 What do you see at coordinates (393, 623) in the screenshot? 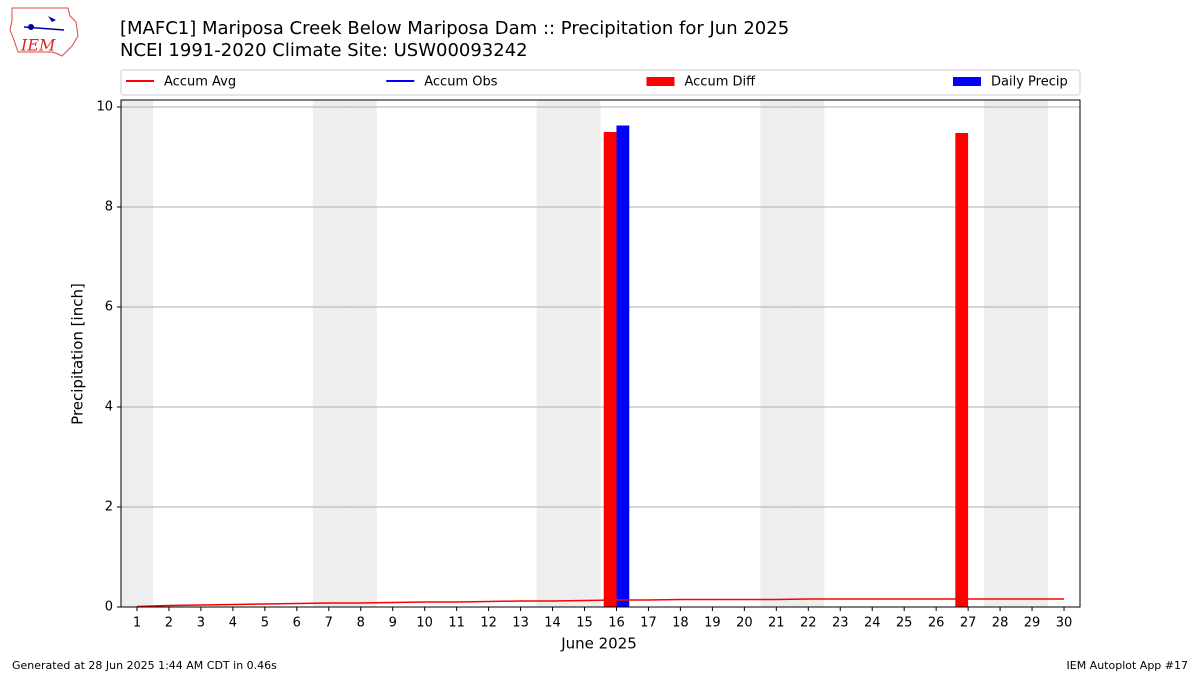
I see `x-tick-label: 9` at bounding box center [393, 623].